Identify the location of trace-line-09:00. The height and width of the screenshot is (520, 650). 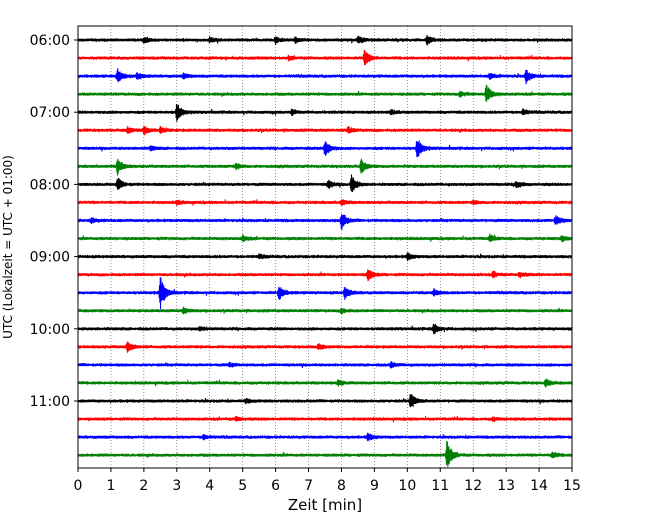
(325, 257).